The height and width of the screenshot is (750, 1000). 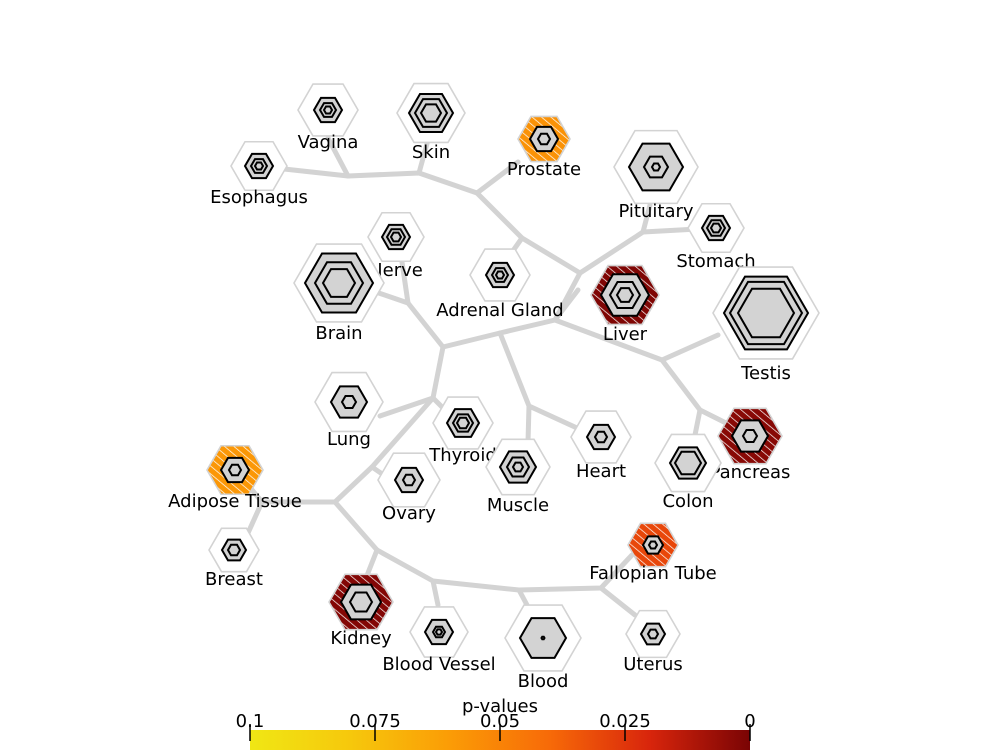 I want to click on node-nerve: Nerve, so click(x=396, y=246).